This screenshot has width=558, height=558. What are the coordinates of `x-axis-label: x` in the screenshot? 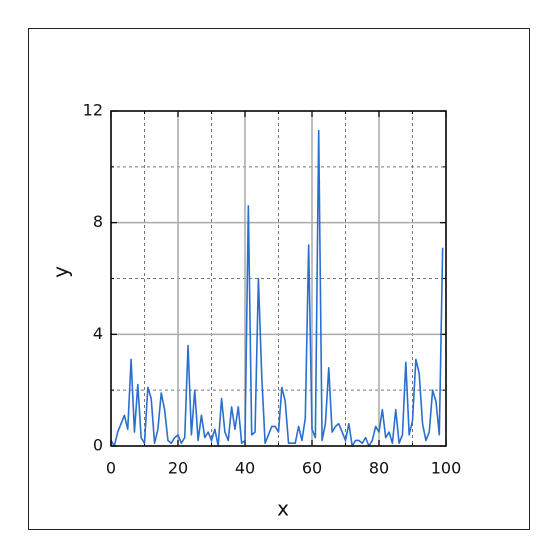 It's located at (283, 509).